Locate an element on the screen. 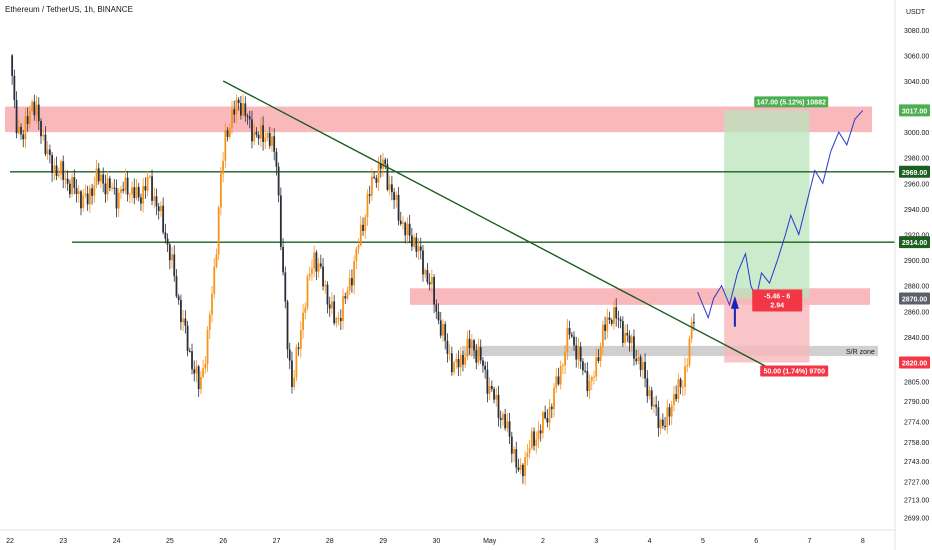 The height and width of the screenshot is (550, 932). price-tag-3017-00: 3017.00 is located at coordinates (914, 110).